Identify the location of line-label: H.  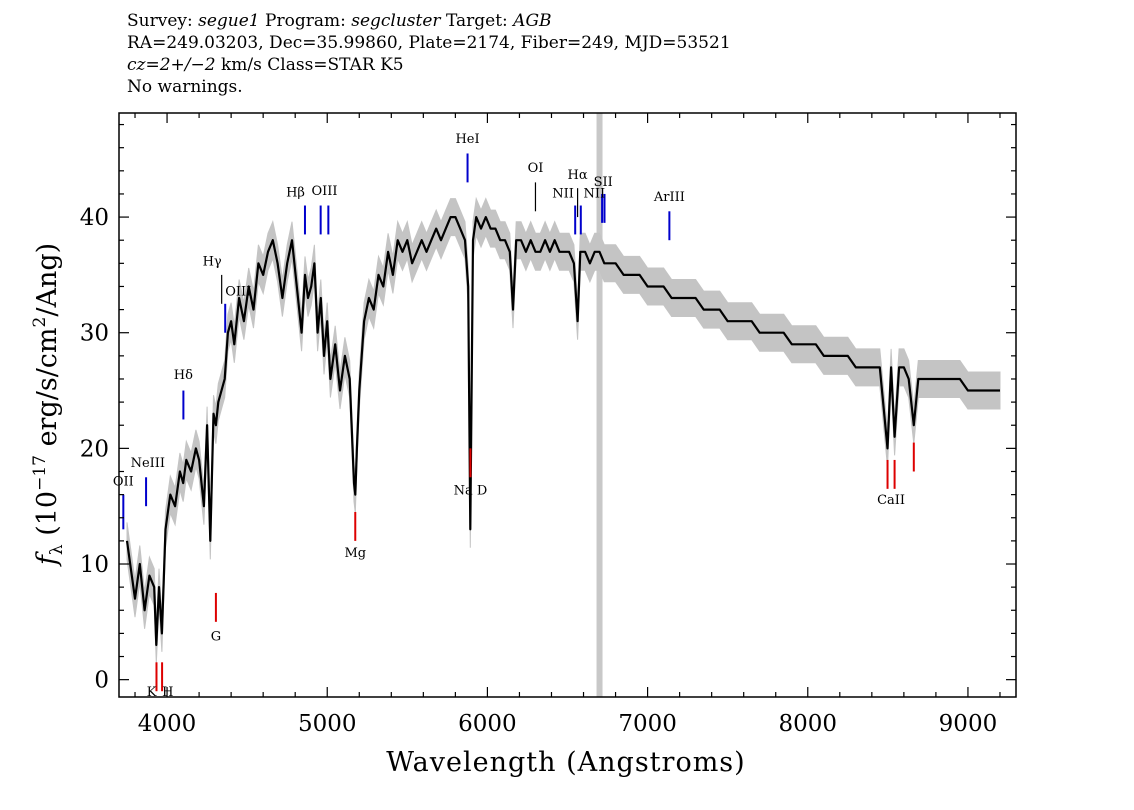
(167, 692).